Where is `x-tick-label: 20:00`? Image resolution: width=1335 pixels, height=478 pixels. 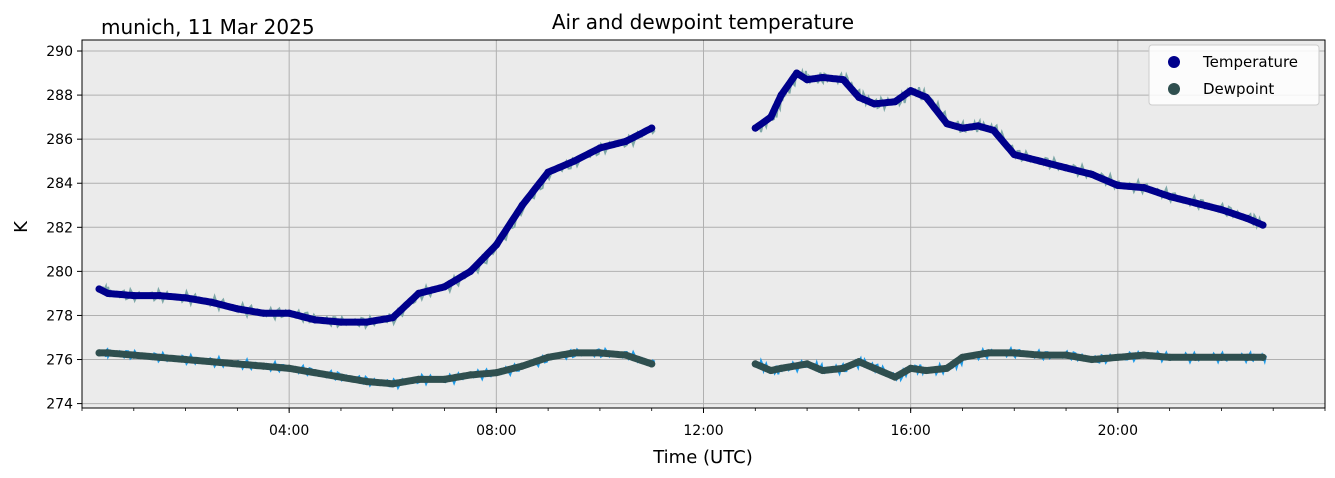
x-tick-label: 20:00 is located at coordinates (1118, 431).